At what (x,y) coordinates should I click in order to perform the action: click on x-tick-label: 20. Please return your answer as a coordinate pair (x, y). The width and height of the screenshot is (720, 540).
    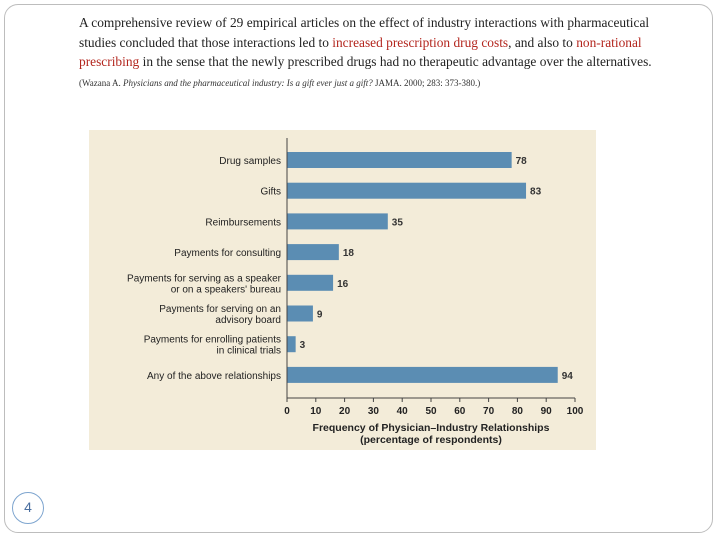
    Looking at the image, I should click on (345, 411).